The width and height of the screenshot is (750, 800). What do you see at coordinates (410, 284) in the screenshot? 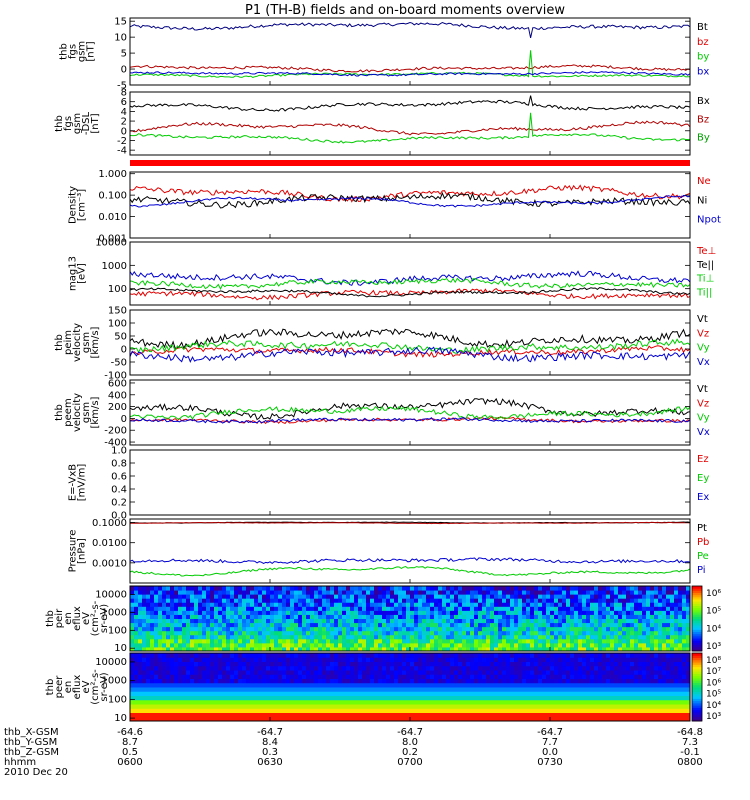
I see `series-line-Ti||` at bounding box center [410, 284].